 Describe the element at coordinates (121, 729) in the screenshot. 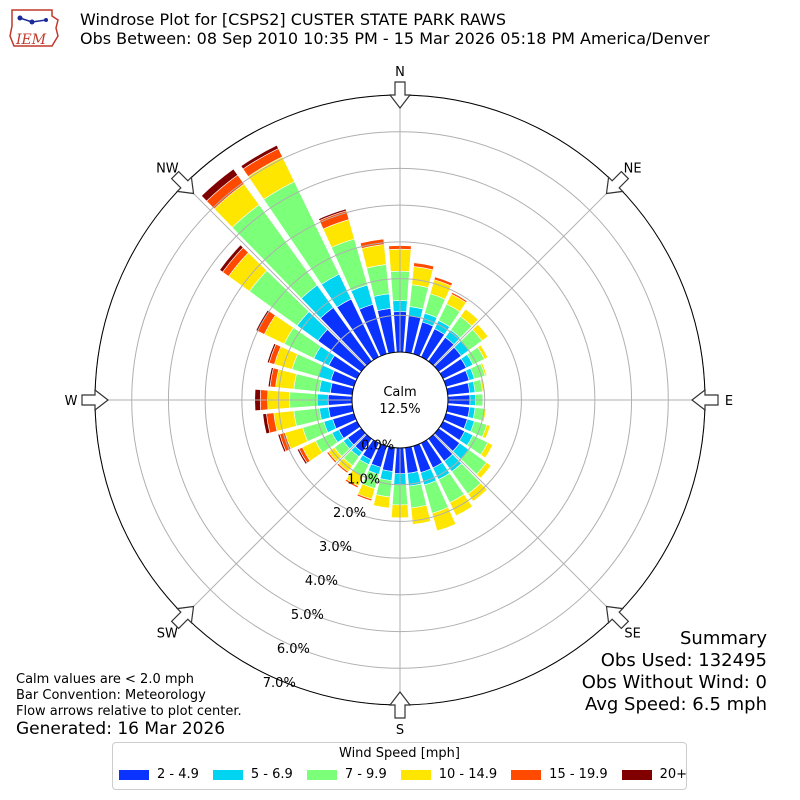

I see `generated-date: Generated: 16 Mar 2026` at that location.